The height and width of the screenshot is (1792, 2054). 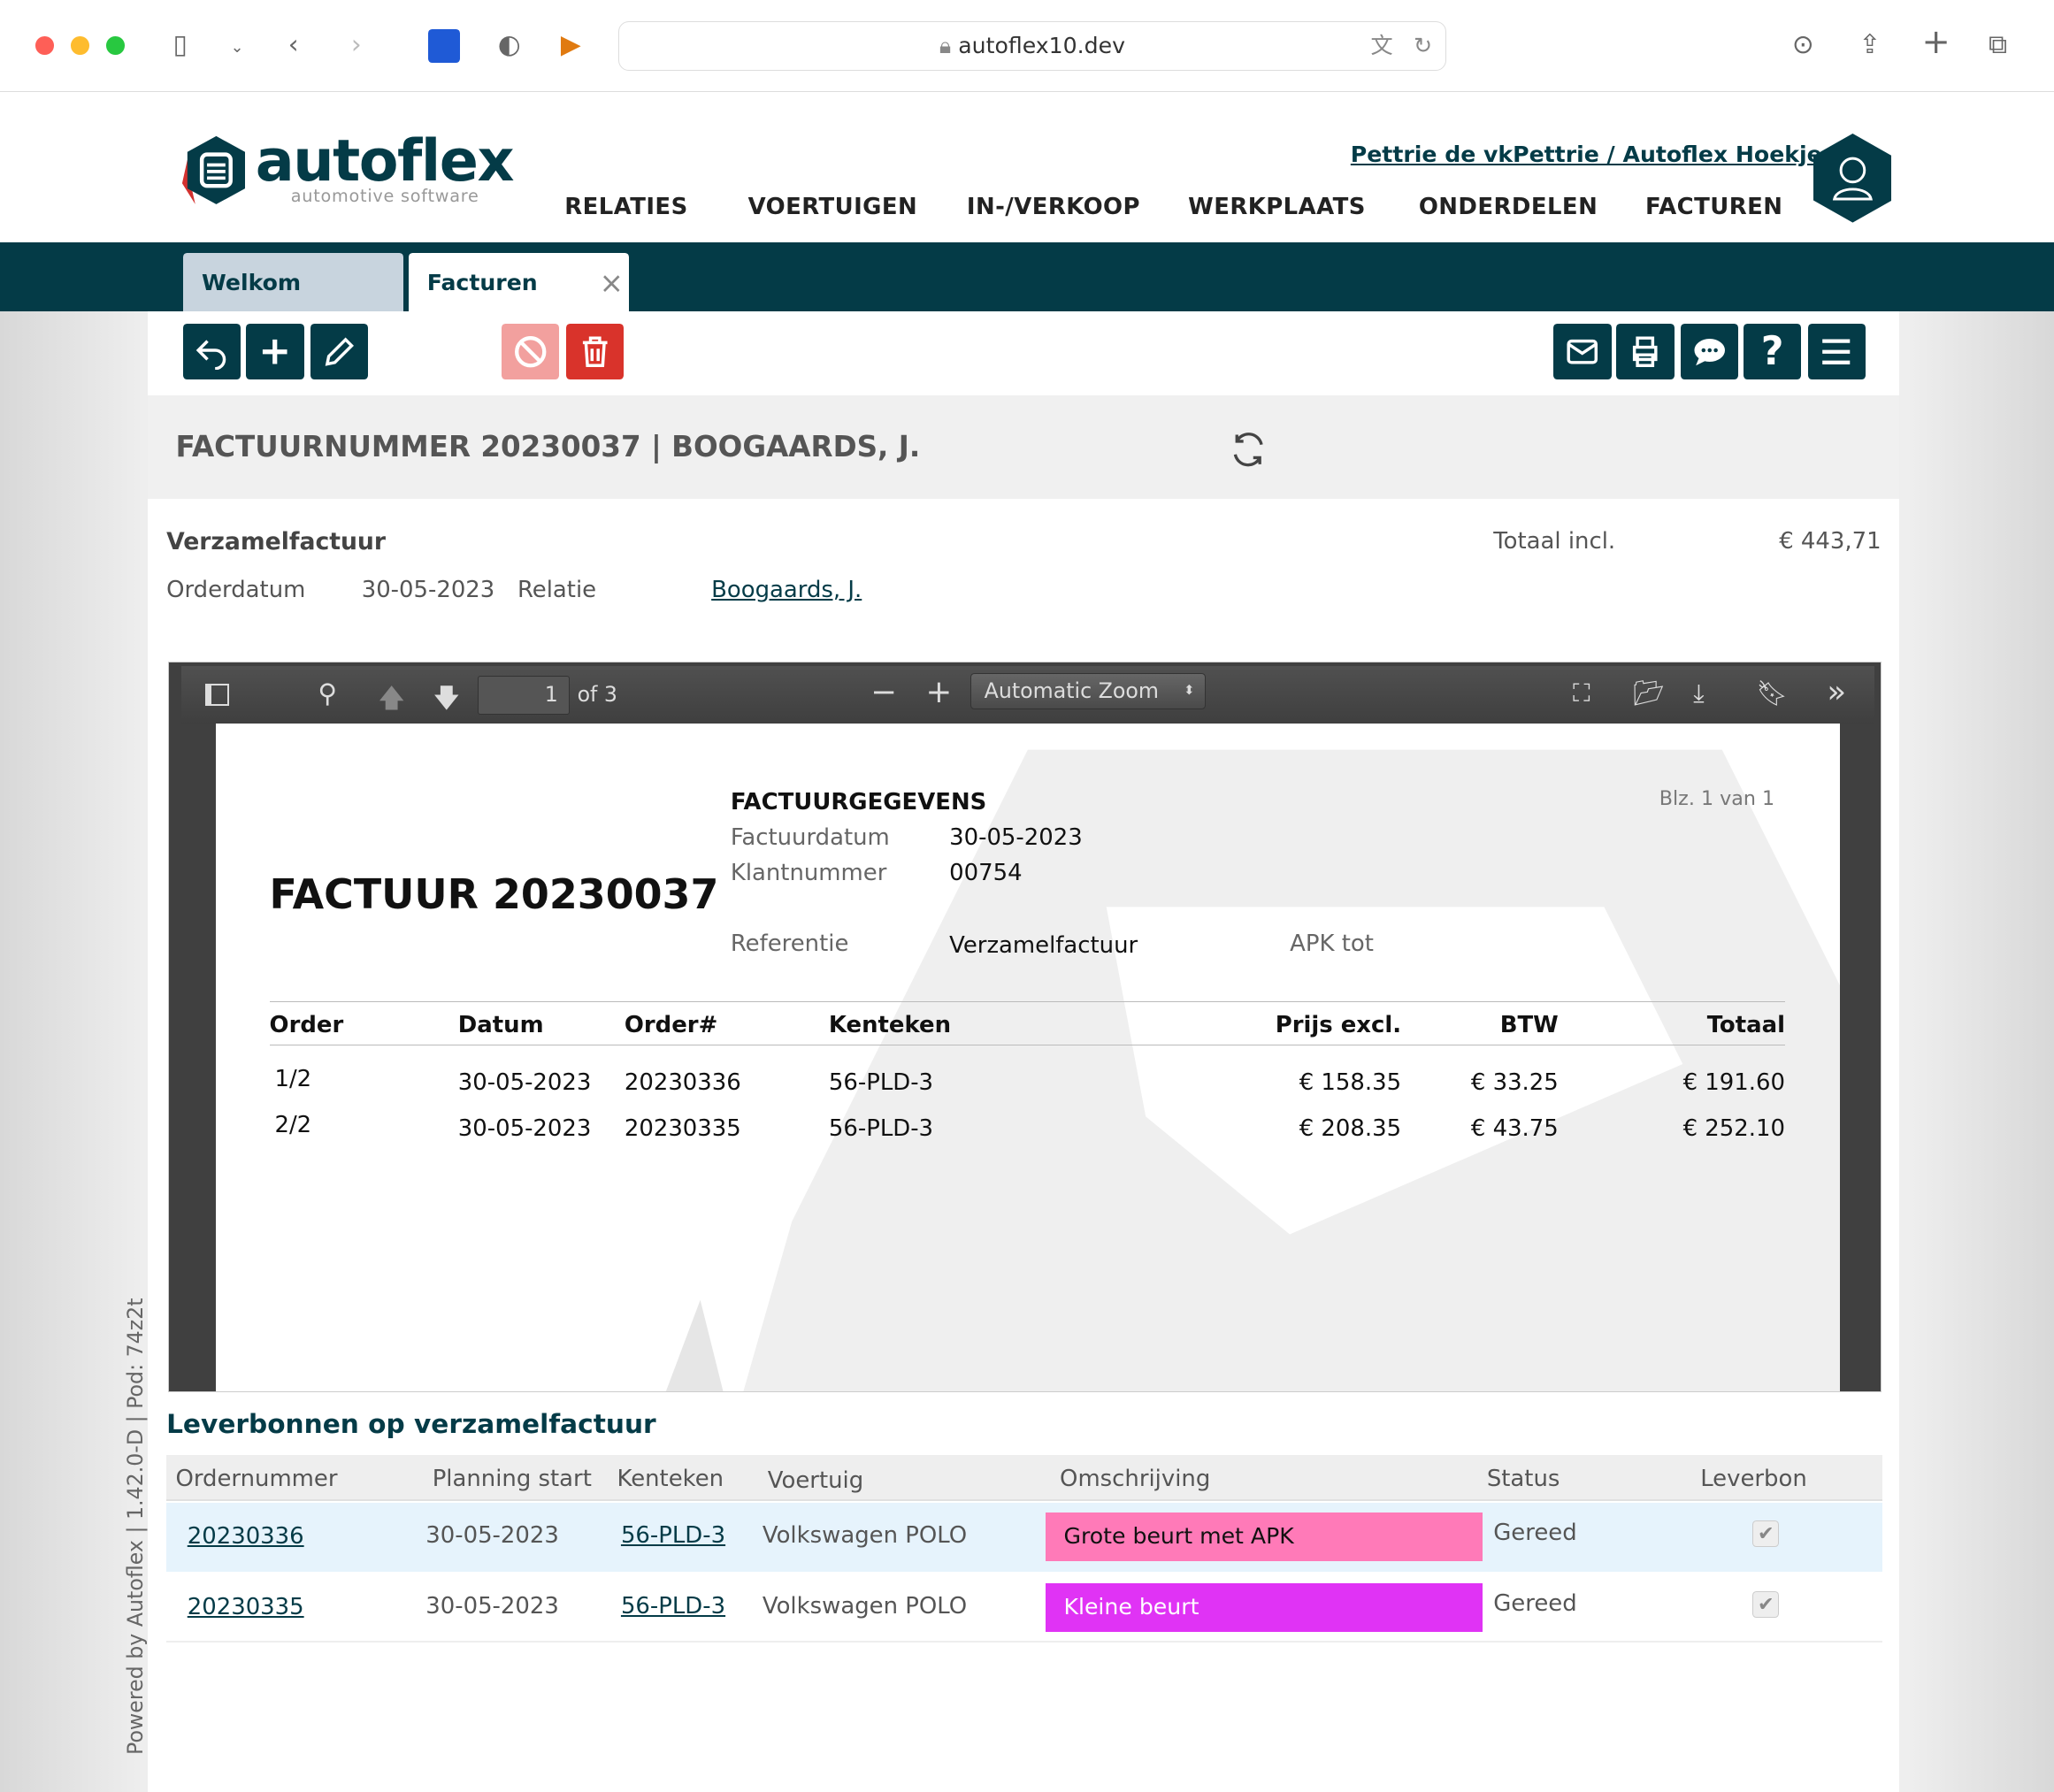 I want to click on edit-button, so click(x=339, y=352).